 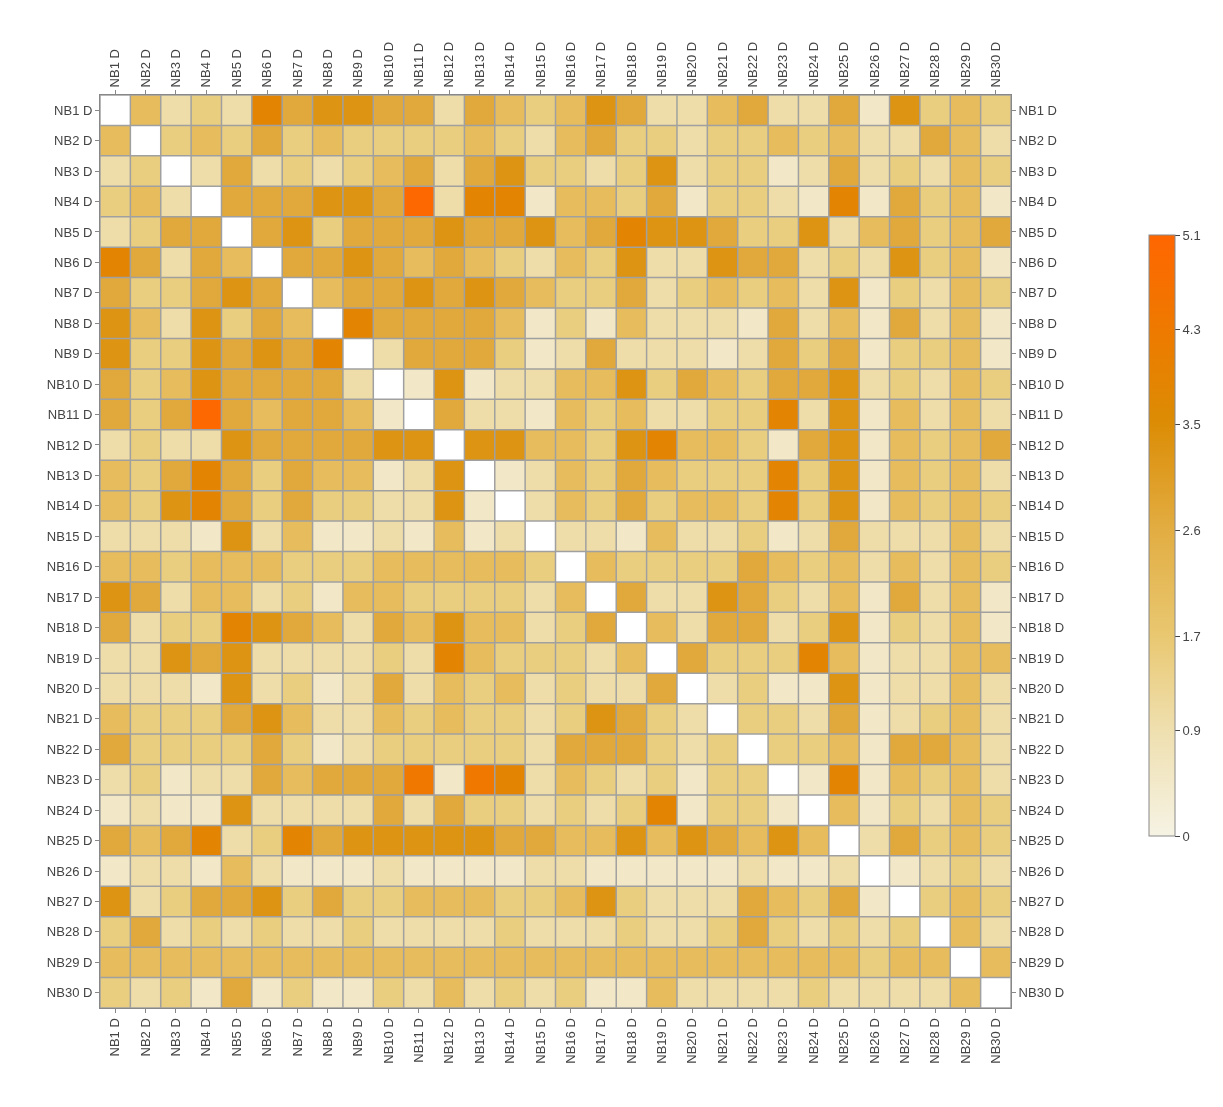 I want to click on x-tick-label: NB10 D, so click(x=388, y=64).